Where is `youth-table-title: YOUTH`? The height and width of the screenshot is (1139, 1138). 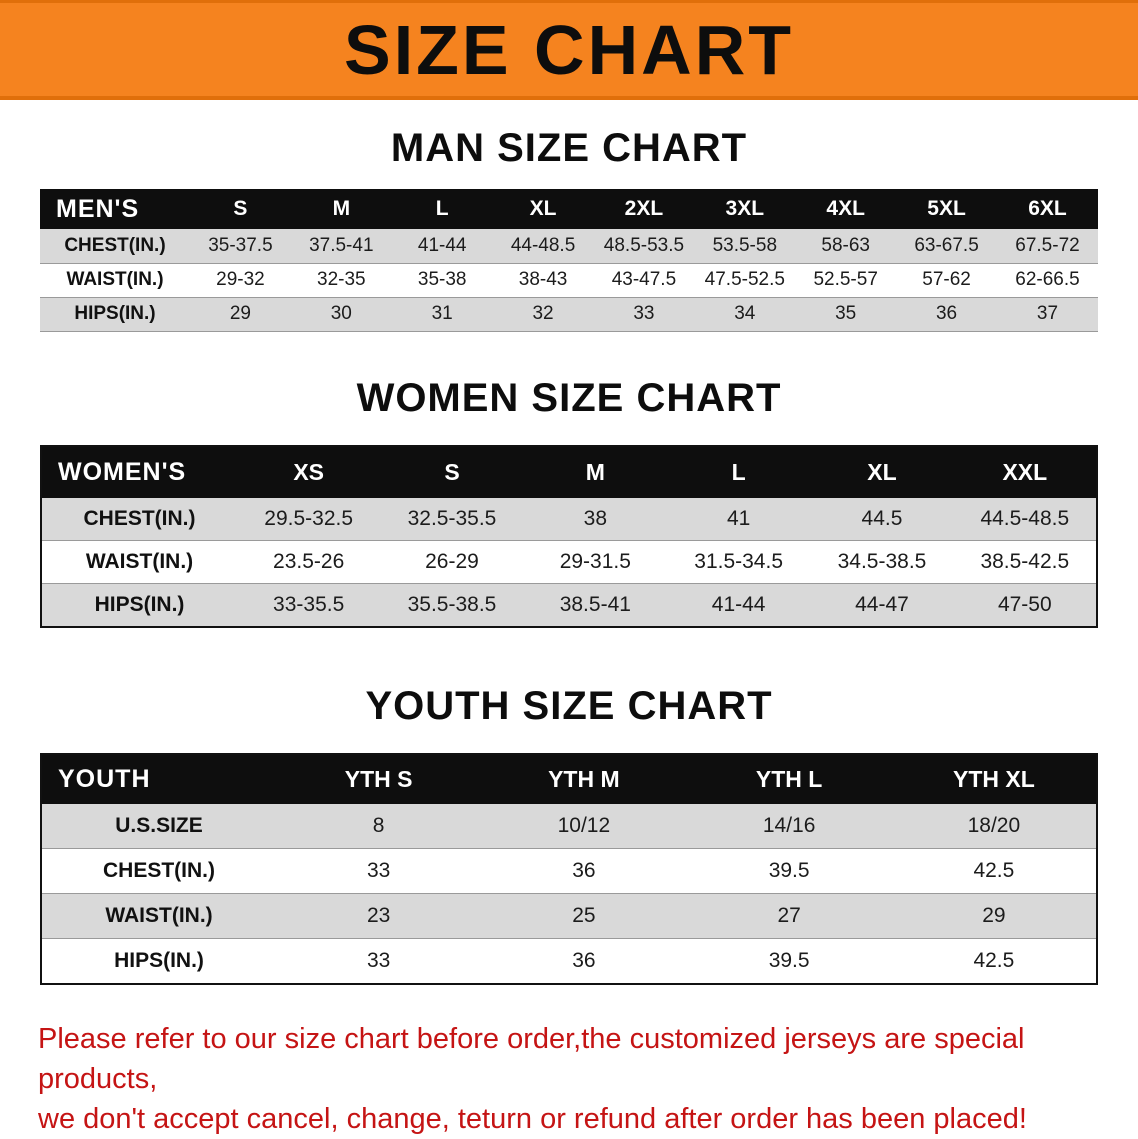
youth-table-title: YOUTH is located at coordinates (158, 778).